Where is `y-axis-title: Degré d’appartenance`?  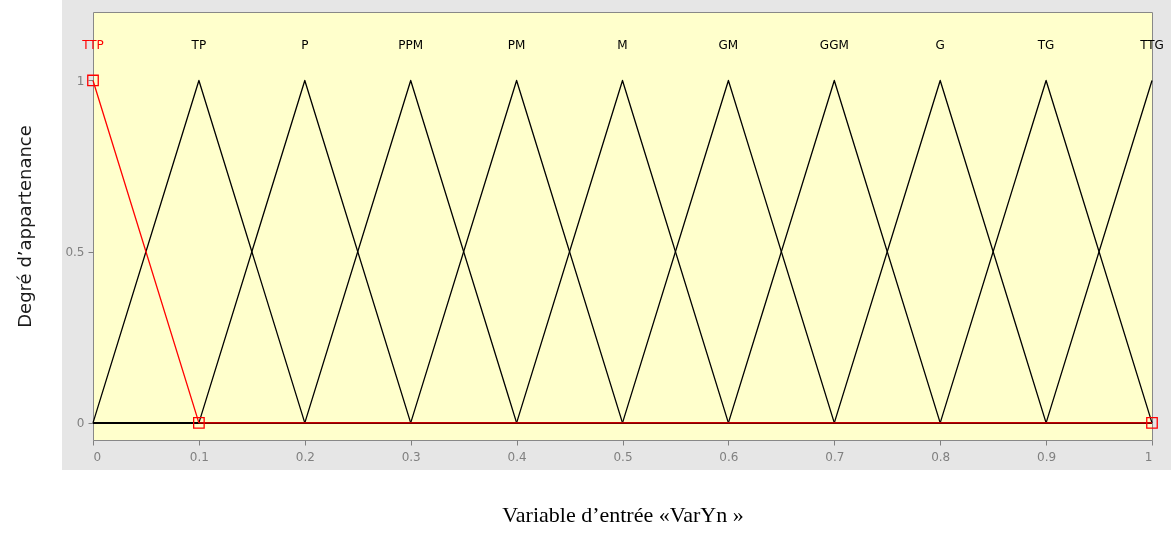
y-axis-title: Degré d’appartenance is located at coordinates (25, 226).